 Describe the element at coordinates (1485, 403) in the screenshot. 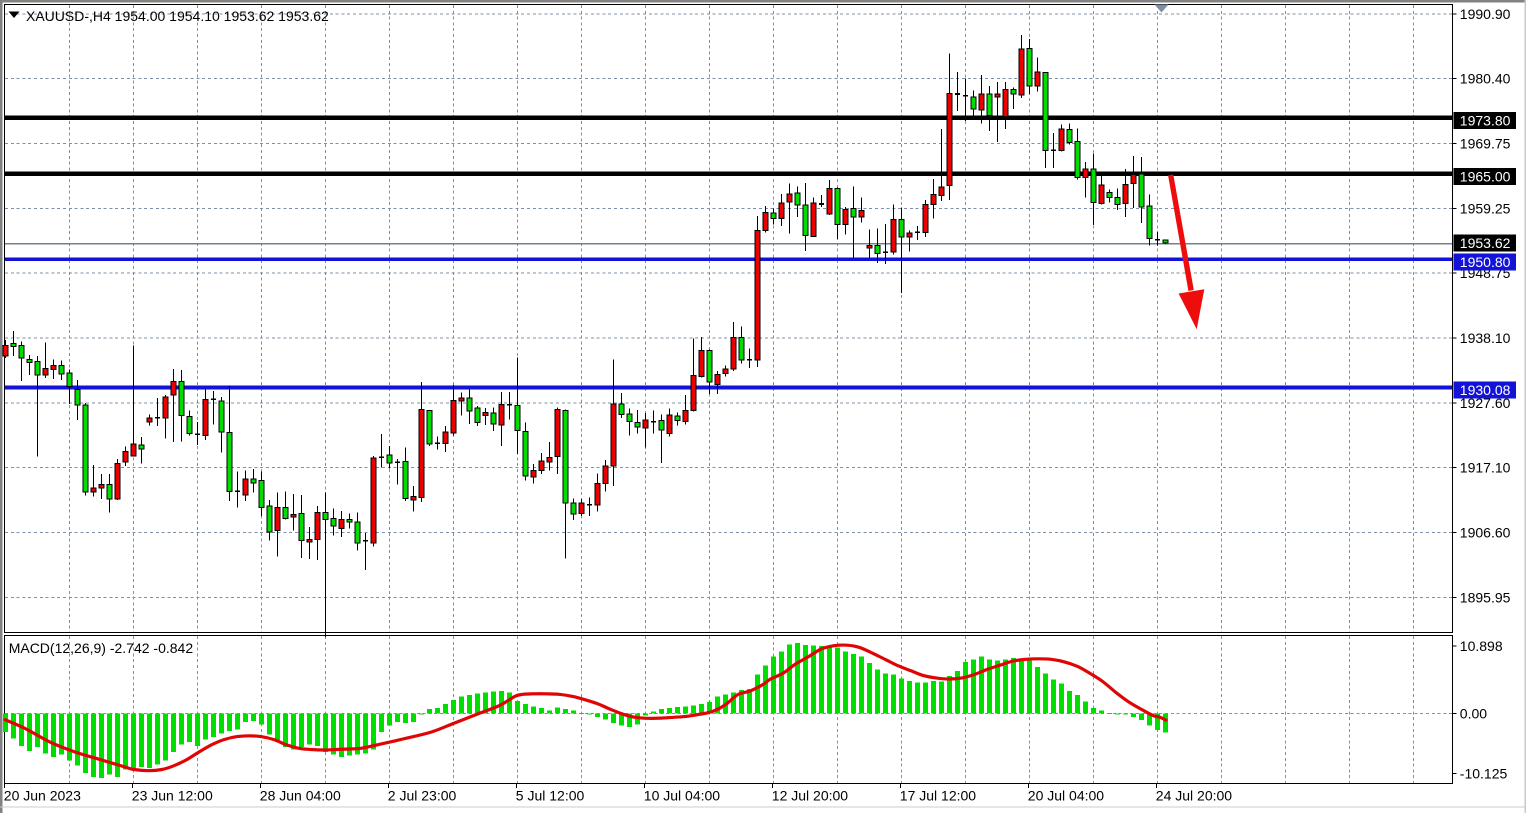

I see `svg-text: 1927.60` at that location.